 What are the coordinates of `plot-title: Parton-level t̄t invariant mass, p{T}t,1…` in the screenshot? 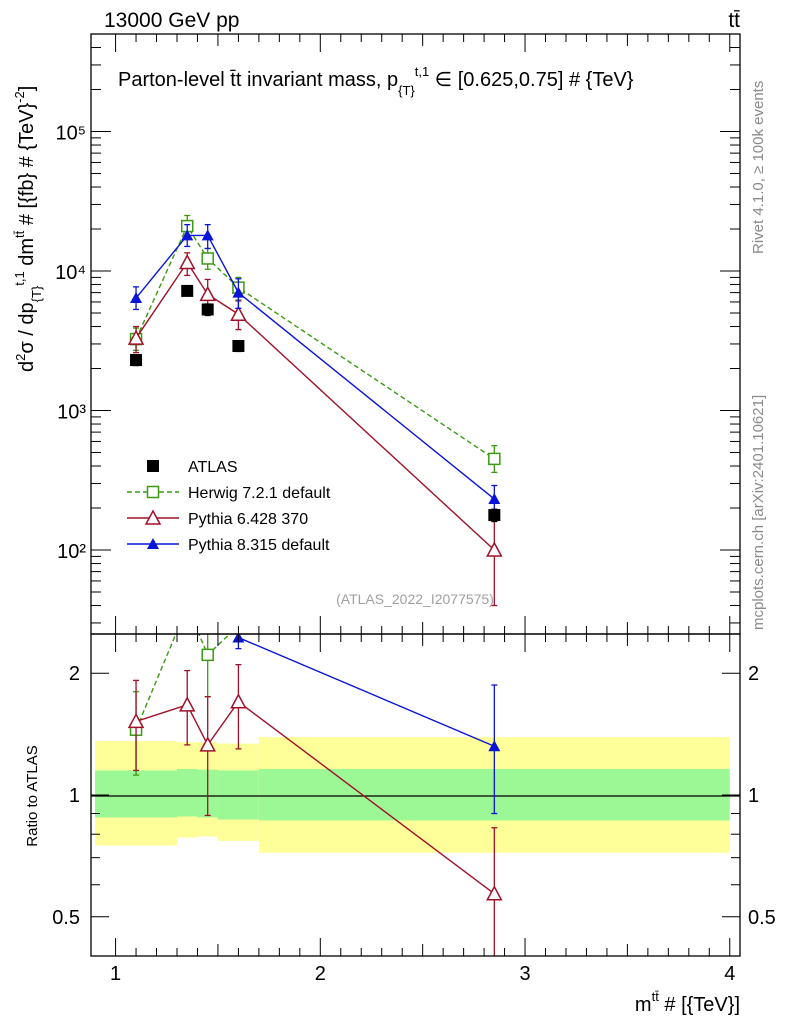 It's located at (376, 81).